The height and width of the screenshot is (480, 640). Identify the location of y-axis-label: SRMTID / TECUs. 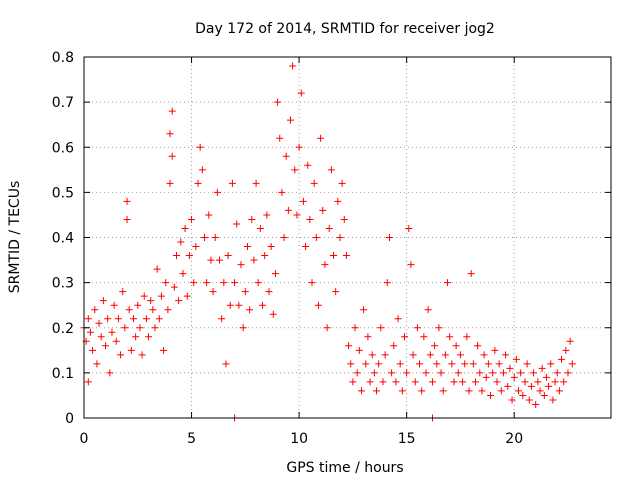
(15, 237).